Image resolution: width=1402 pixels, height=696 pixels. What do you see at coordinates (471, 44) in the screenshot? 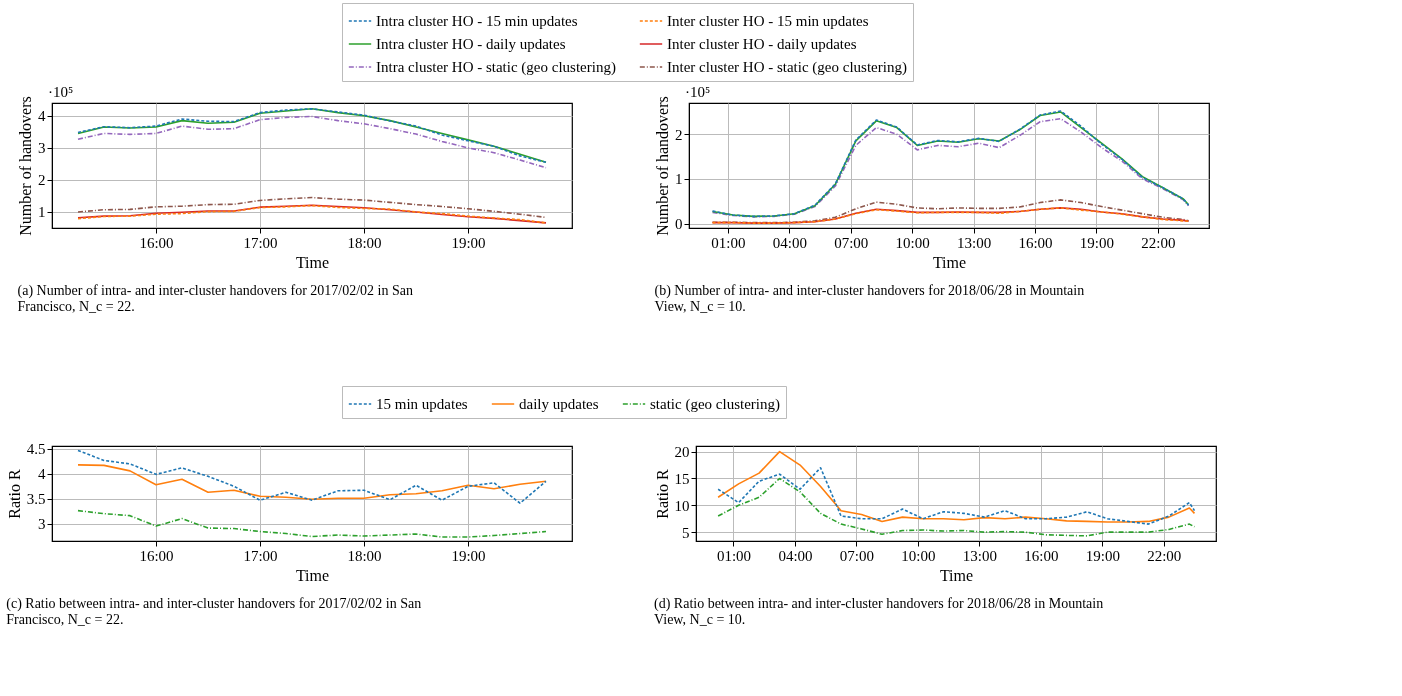
I see `legend-label: Intra cluster HO - daily updates` at bounding box center [471, 44].